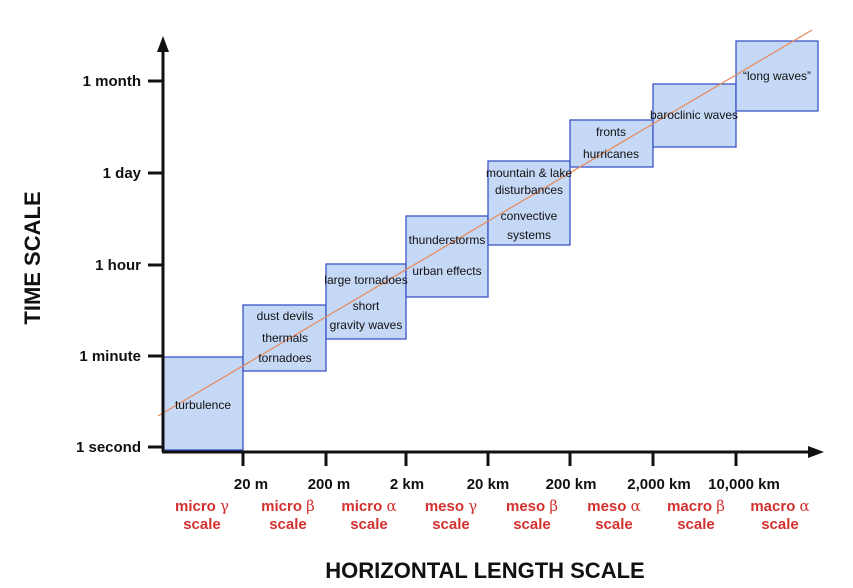 Image resolution: width=853 pixels, height=588 pixels. What do you see at coordinates (696, 506) in the screenshot?
I see `scale-label-macro-beta: macro β` at bounding box center [696, 506].